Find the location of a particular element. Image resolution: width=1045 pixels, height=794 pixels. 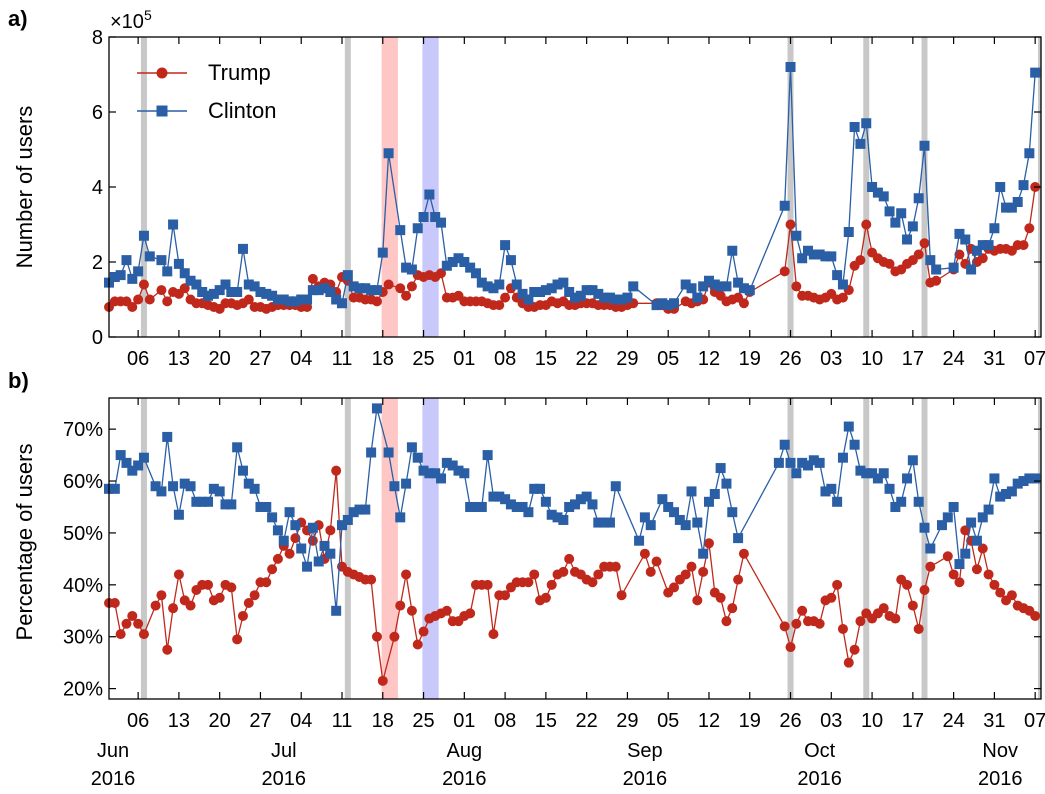

x-tick-label: 12 is located at coordinates (709, 359).